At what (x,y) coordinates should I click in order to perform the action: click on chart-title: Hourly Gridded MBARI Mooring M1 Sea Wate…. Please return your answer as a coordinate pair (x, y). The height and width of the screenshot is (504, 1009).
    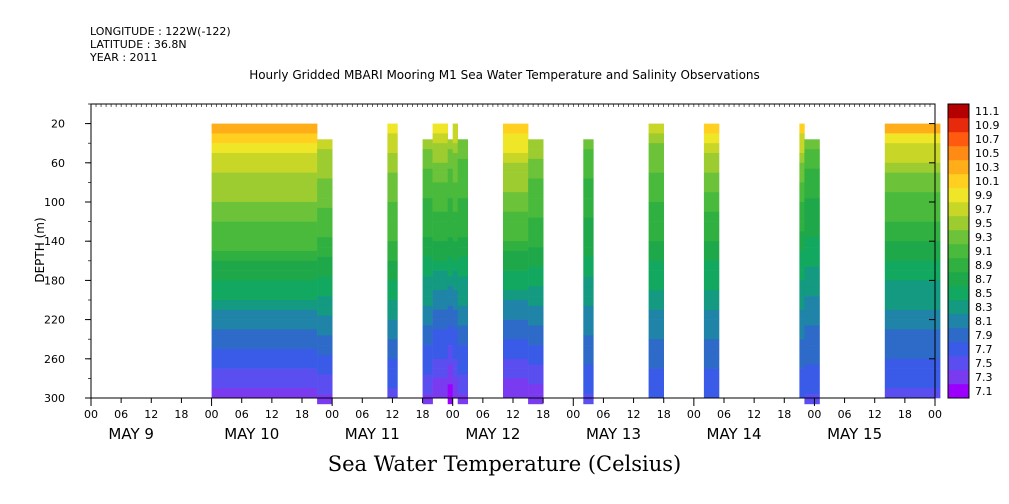
    Looking at the image, I should click on (504, 75).